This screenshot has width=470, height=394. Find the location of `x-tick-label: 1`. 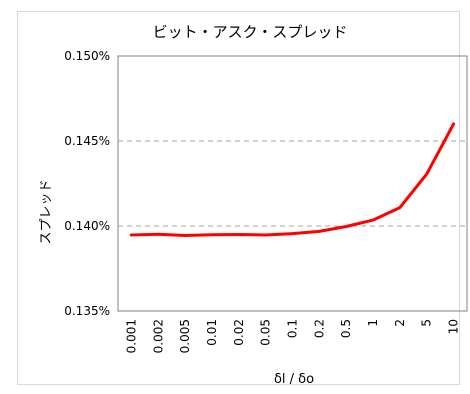

x-tick-label: 1 is located at coordinates (373, 323).